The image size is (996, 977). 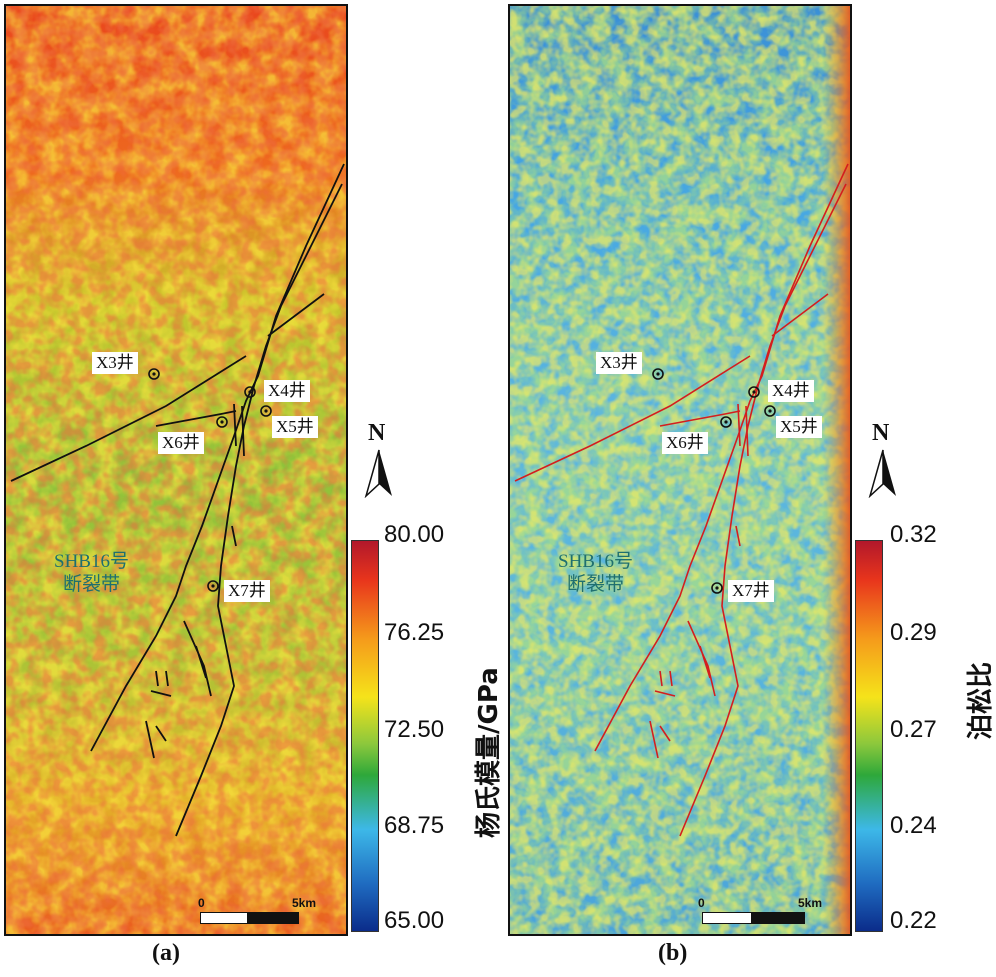 I want to click on colorbar-b-tick-3: 0.27, so click(x=913, y=729).